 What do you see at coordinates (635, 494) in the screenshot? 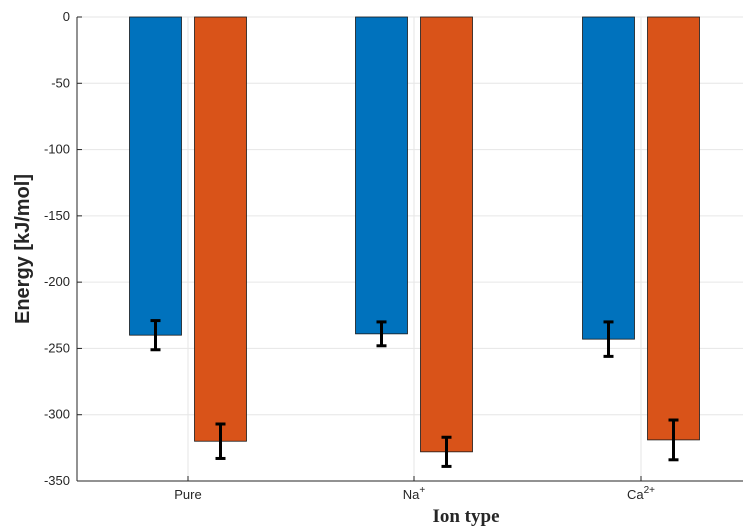
I see `x-tick-label-base: Ca` at bounding box center [635, 494].